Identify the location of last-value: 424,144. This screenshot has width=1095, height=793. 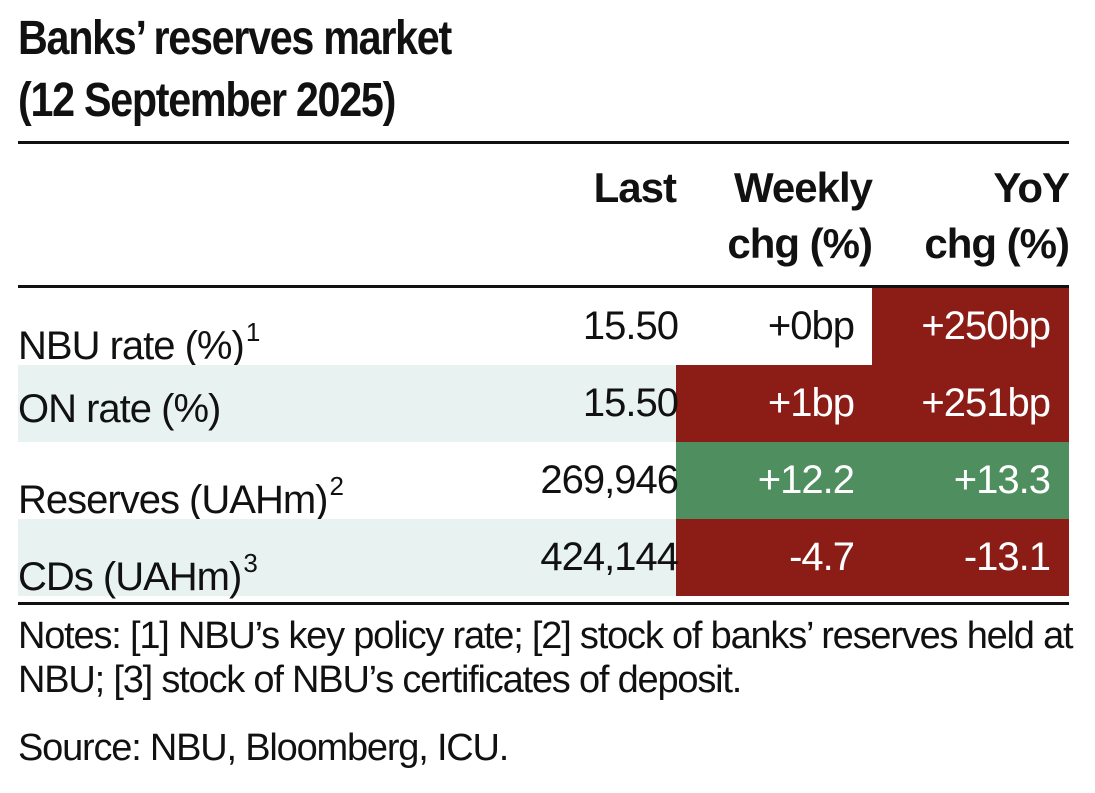
(609, 557).